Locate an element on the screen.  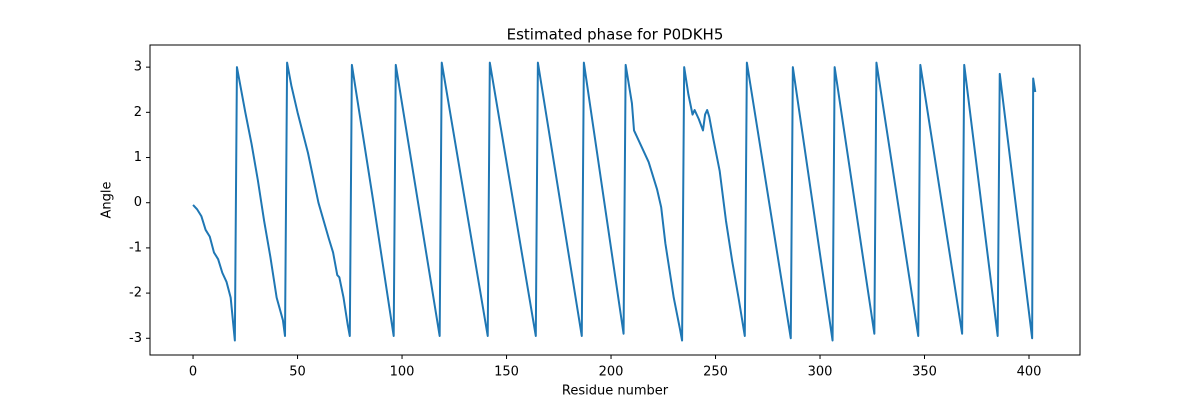
y-tick-label: 2 is located at coordinates (138, 112).